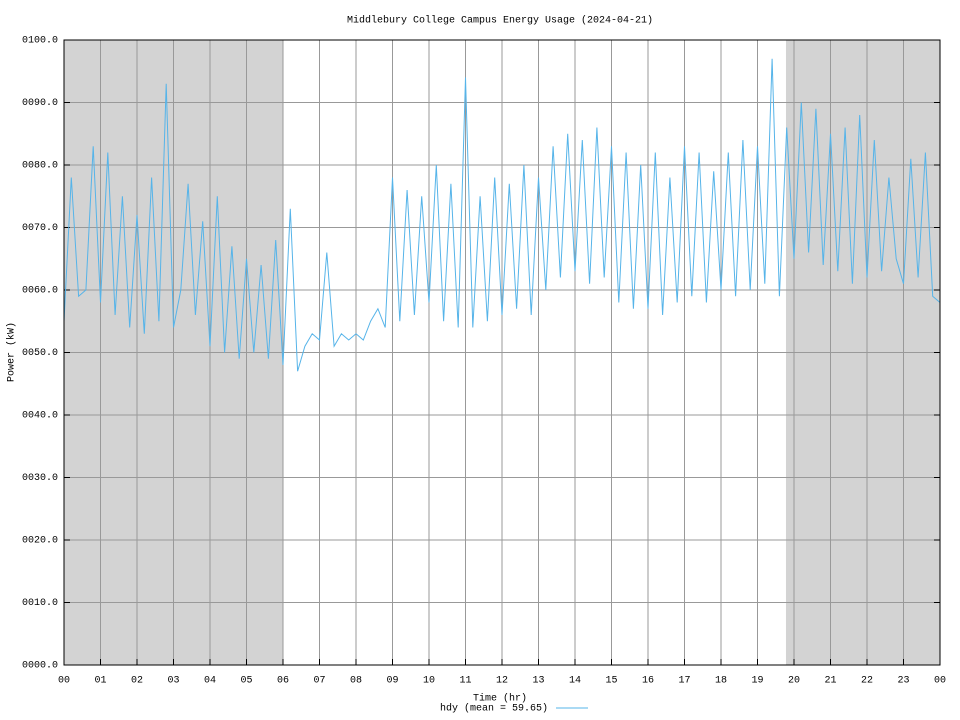 The width and height of the screenshot is (960, 720). I want to click on legend-label: hdy (mean = 59.65), so click(494, 709).